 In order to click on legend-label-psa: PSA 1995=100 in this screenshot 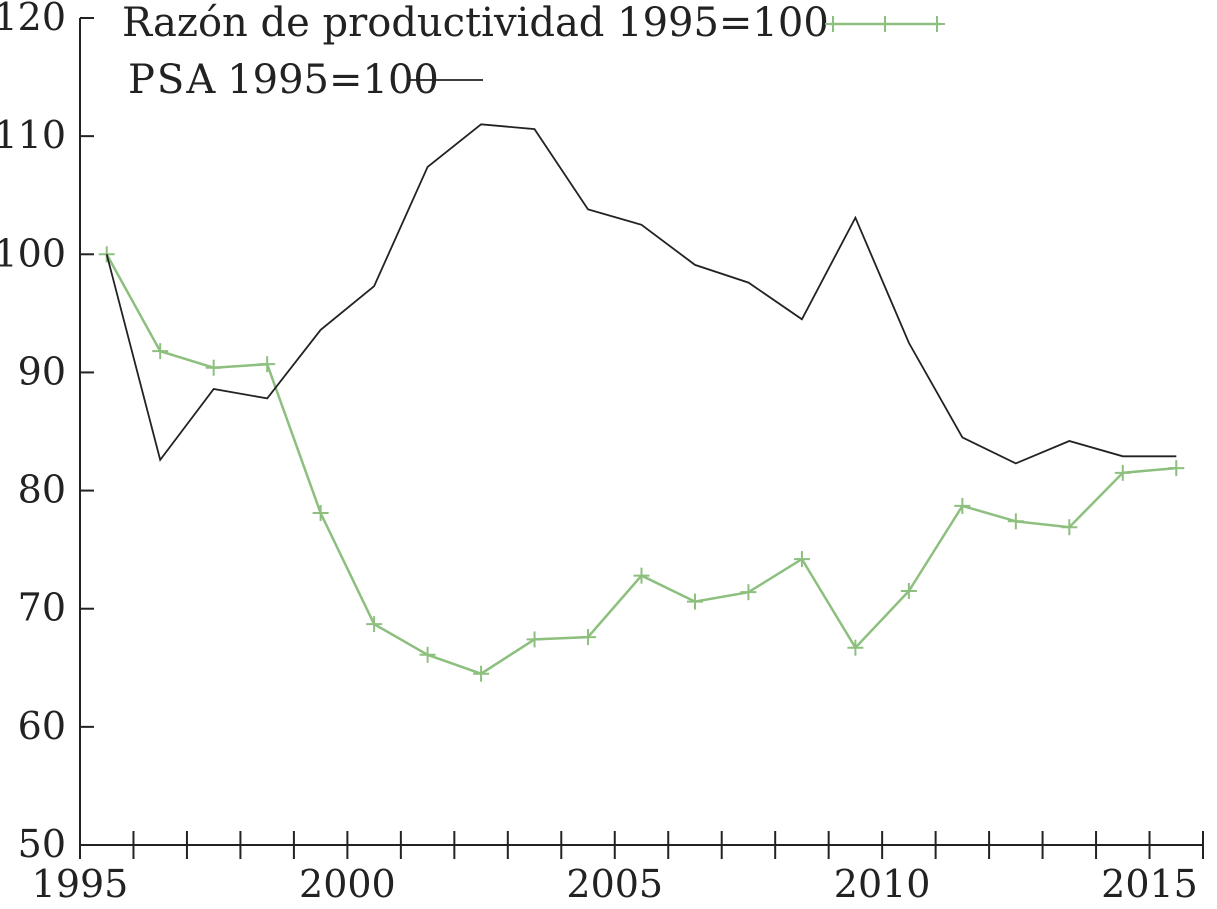, I will do `click(283, 80)`.